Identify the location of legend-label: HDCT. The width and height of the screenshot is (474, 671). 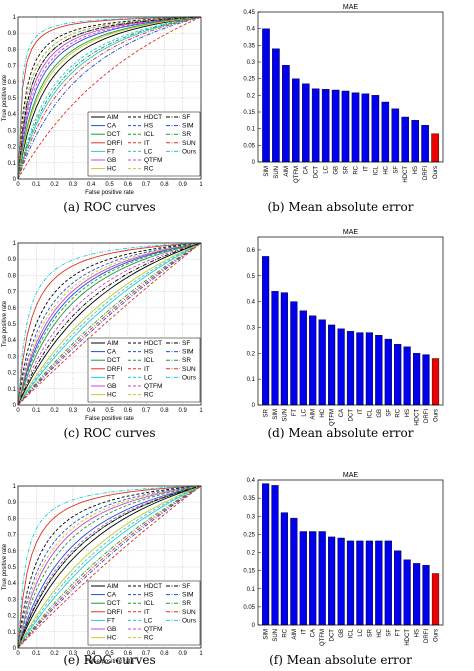
(153, 343).